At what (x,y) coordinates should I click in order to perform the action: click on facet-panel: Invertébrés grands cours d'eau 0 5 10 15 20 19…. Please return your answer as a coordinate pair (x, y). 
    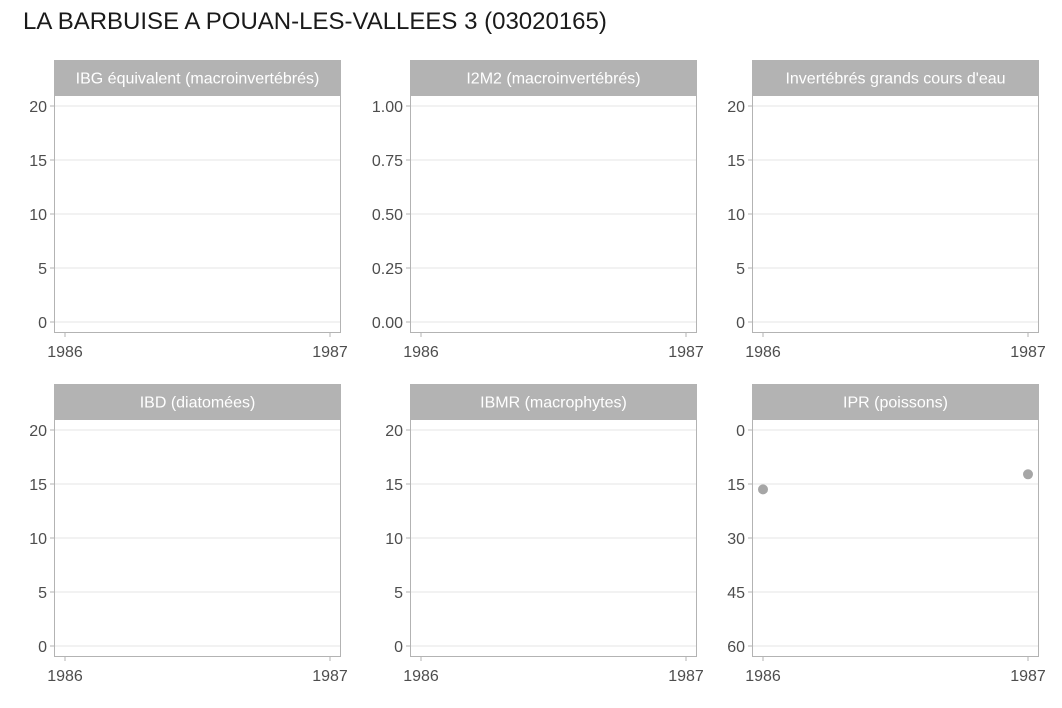
    Looking at the image, I should click on (886, 210).